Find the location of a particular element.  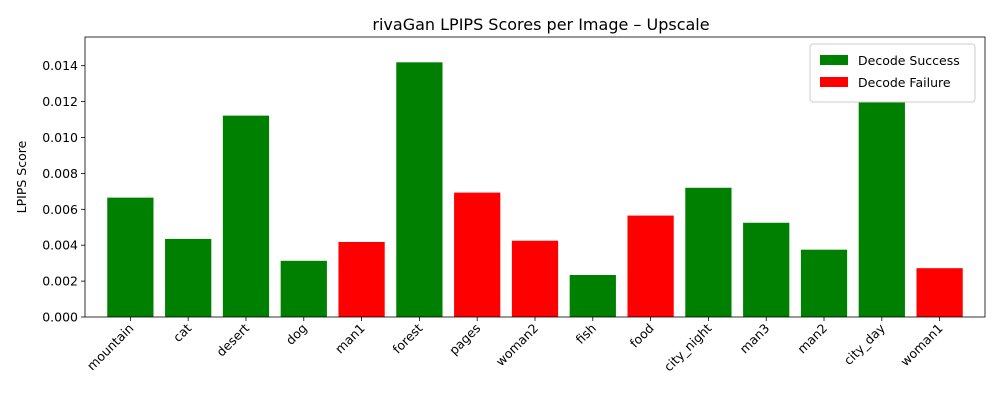

y-tick-label: 0.012 is located at coordinates (60, 101).